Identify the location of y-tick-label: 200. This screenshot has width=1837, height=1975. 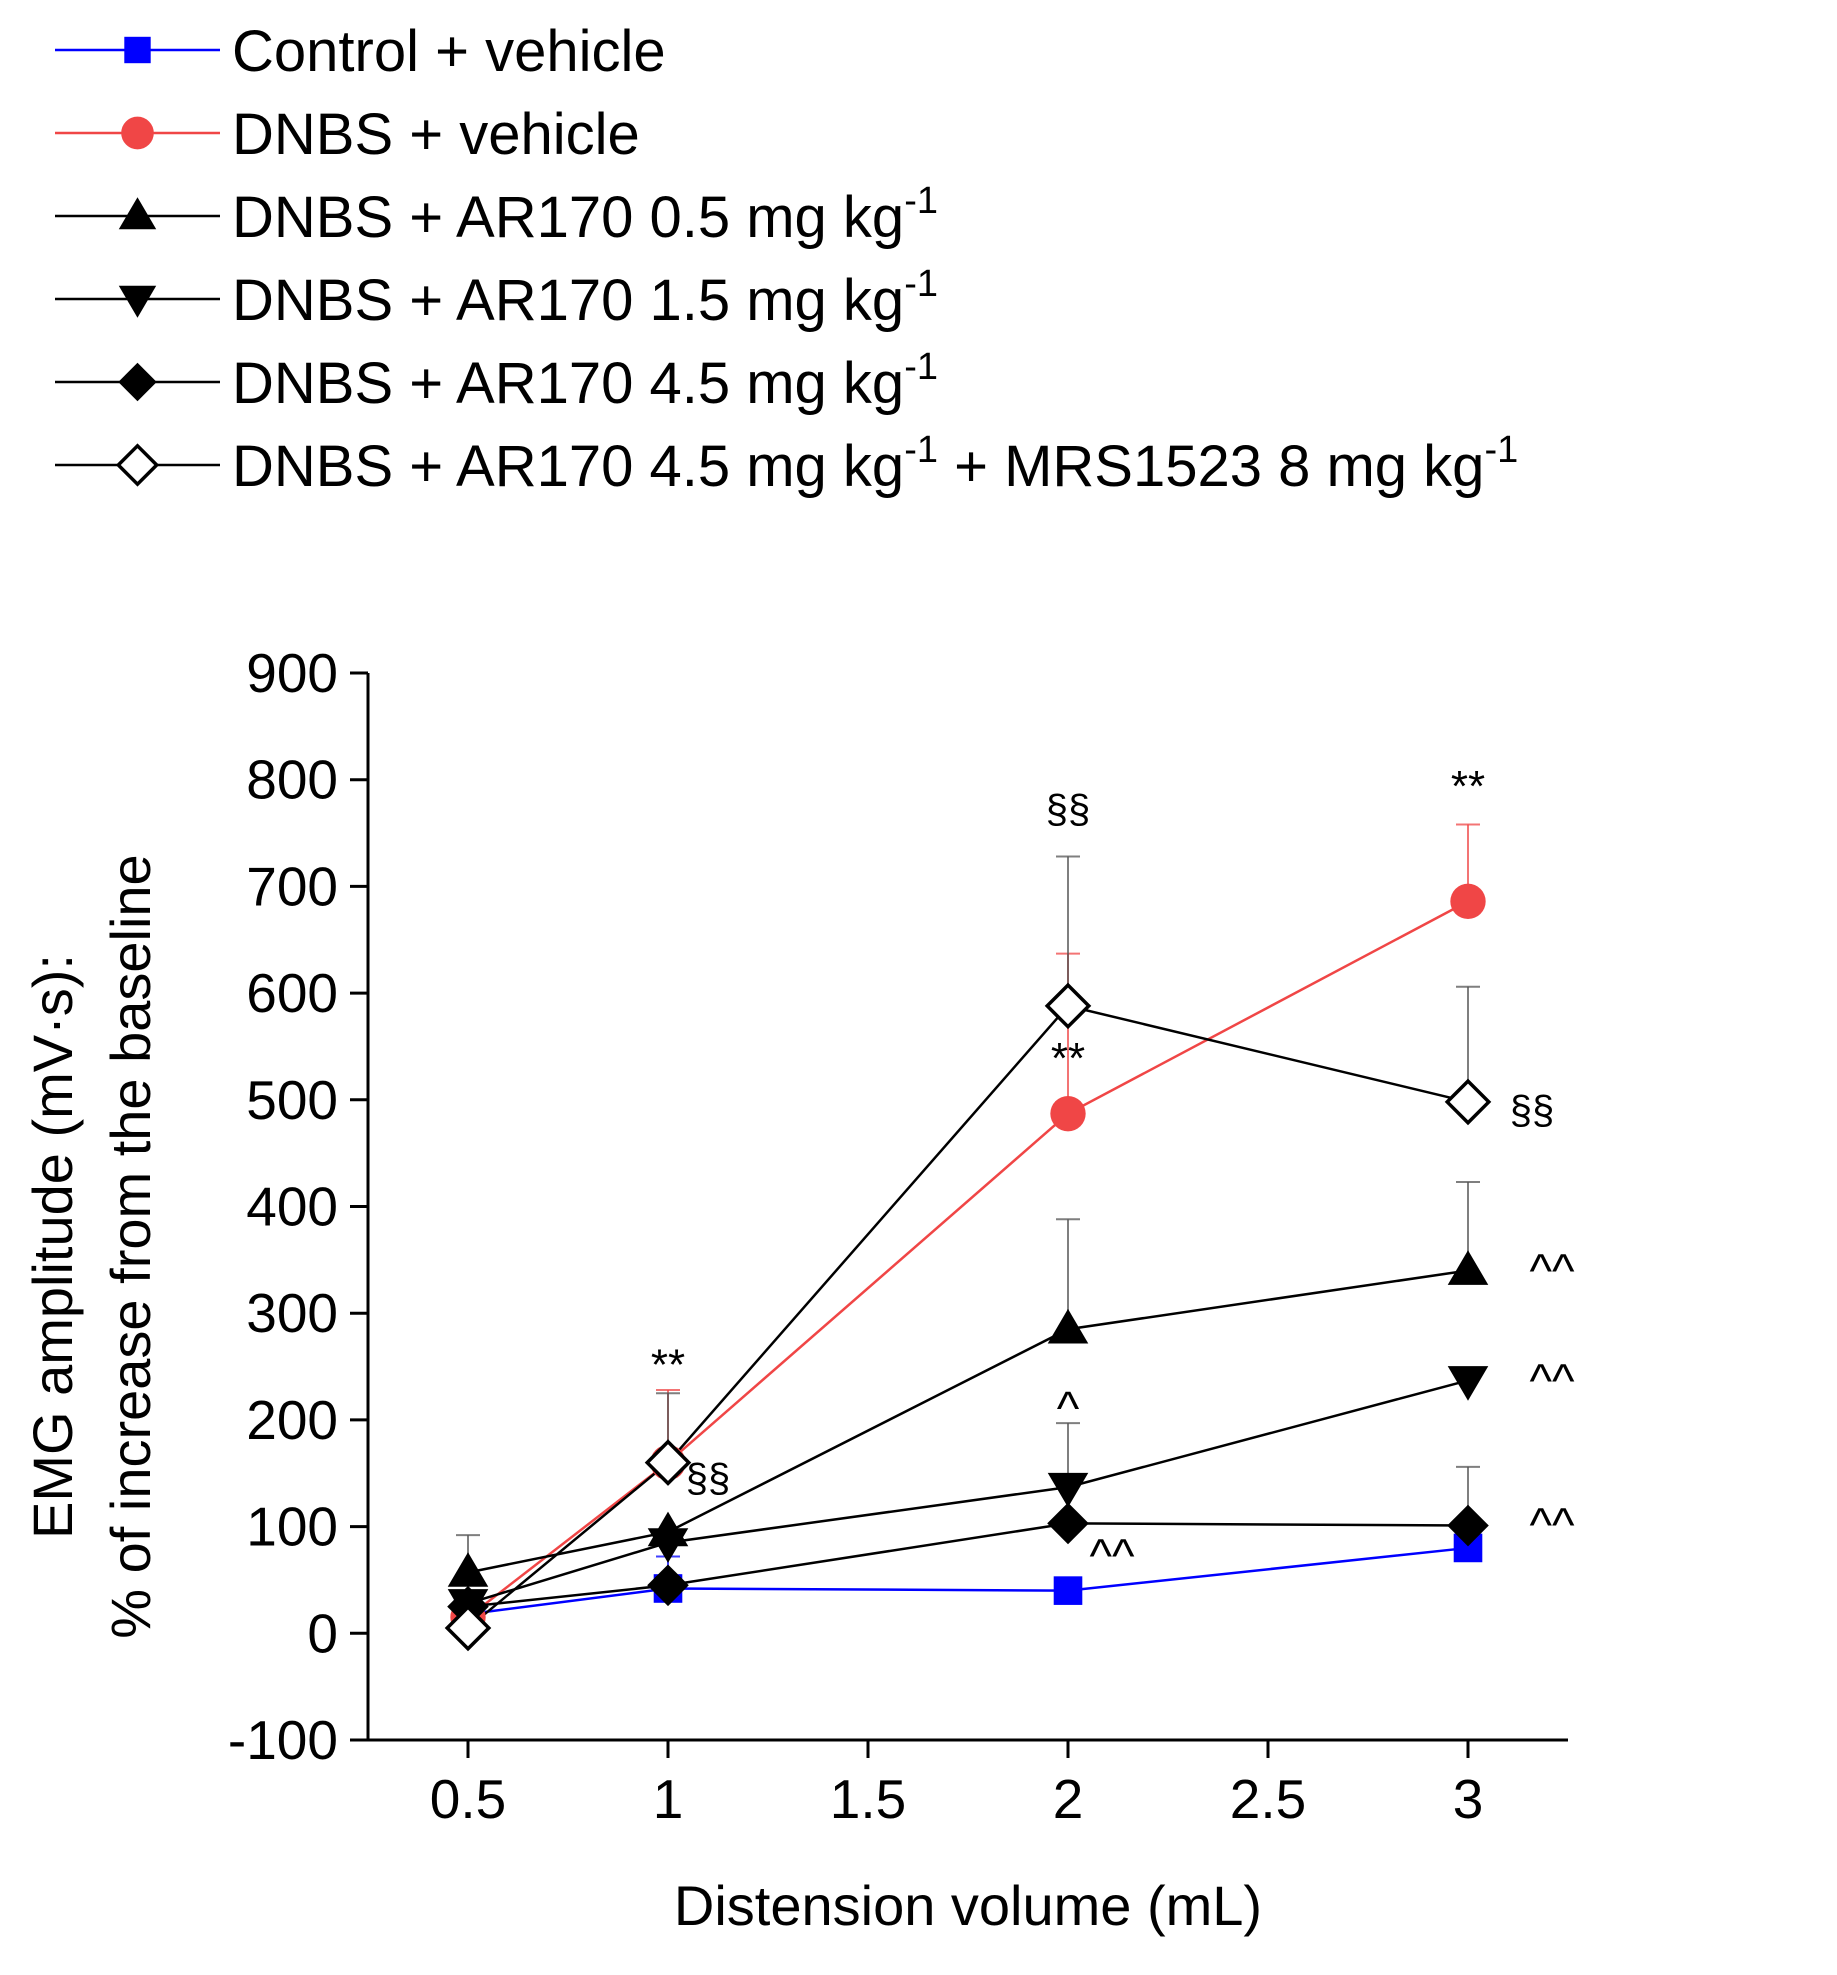
(292, 1420).